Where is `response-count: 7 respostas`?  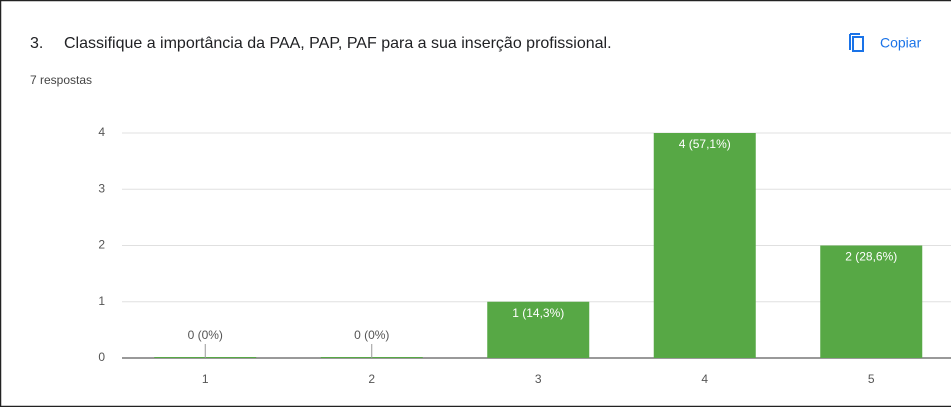 response-count: 7 respostas is located at coordinates (61, 80).